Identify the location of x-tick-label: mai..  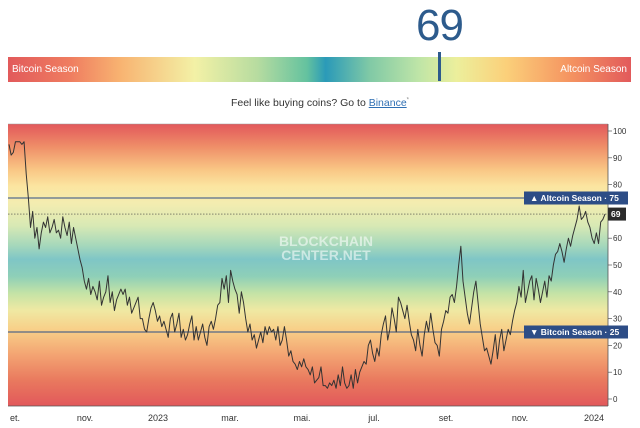
(301, 418).